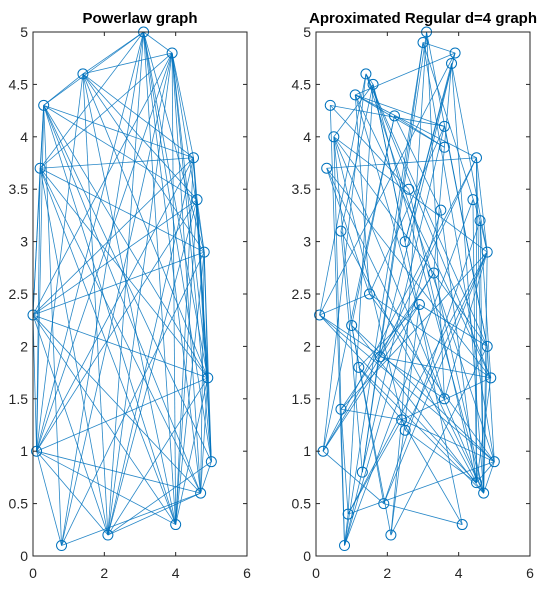 Image resolution: width=550 pixels, height=594 pixels. What do you see at coordinates (33, 573) in the screenshot?
I see `x-tick-label: 0` at bounding box center [33, 573].